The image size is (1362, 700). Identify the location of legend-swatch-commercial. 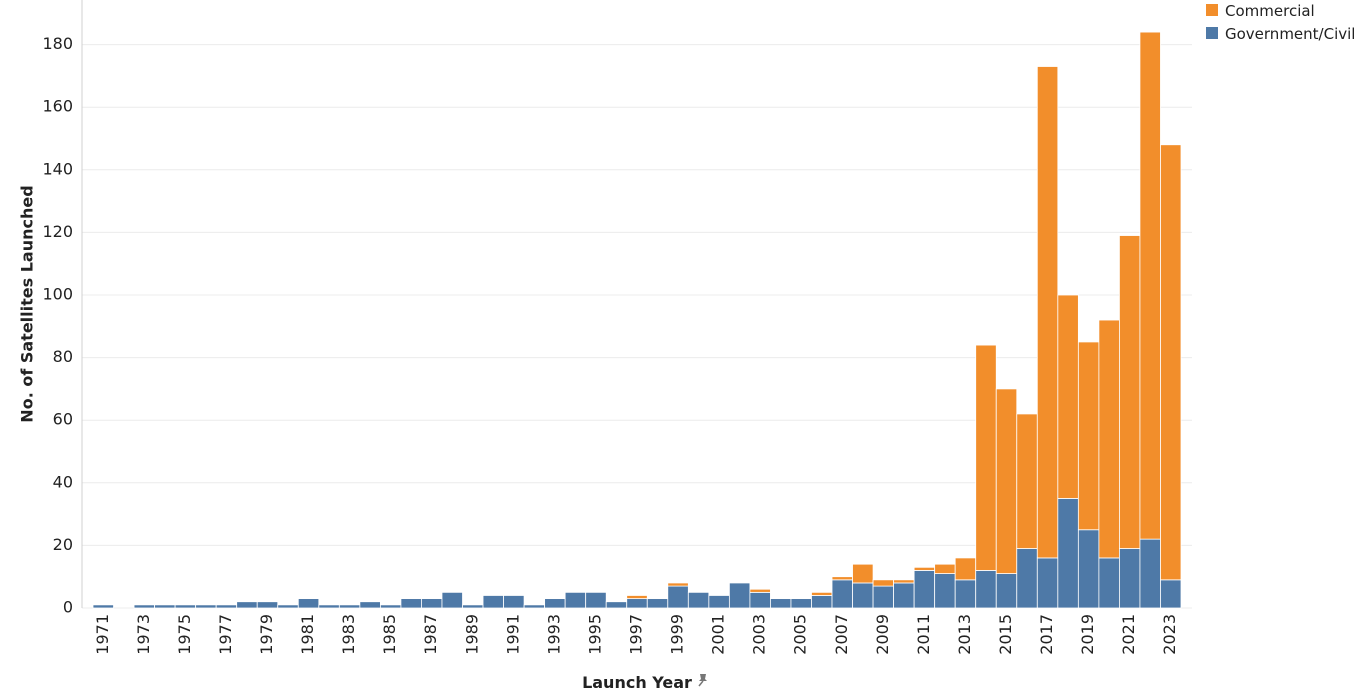
(1212, 10).